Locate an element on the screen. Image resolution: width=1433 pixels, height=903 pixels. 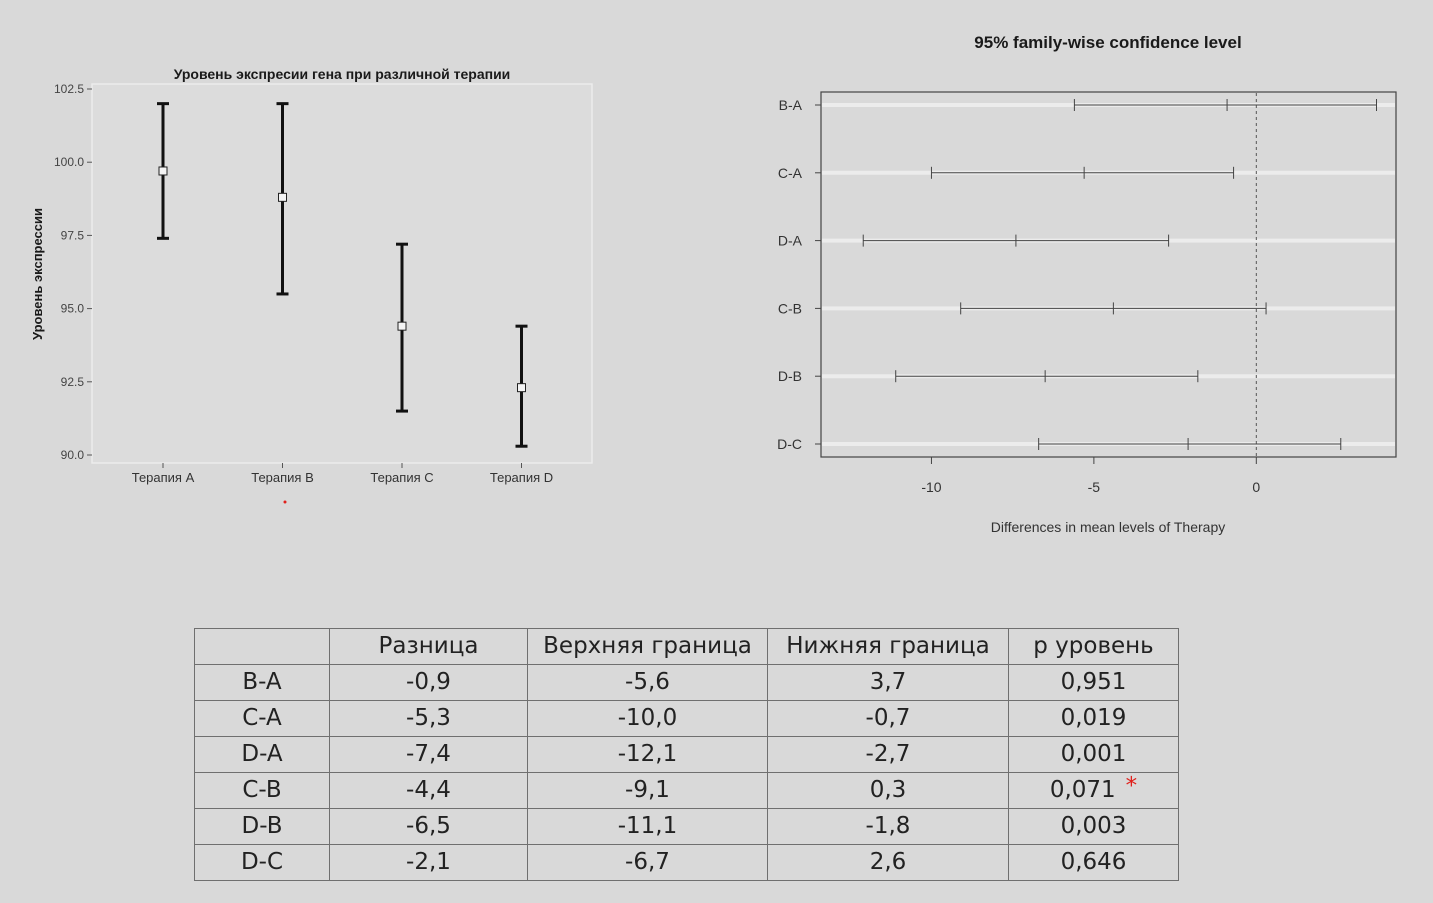
cell-diff: -5,3 is located at coordinates (428, 718).